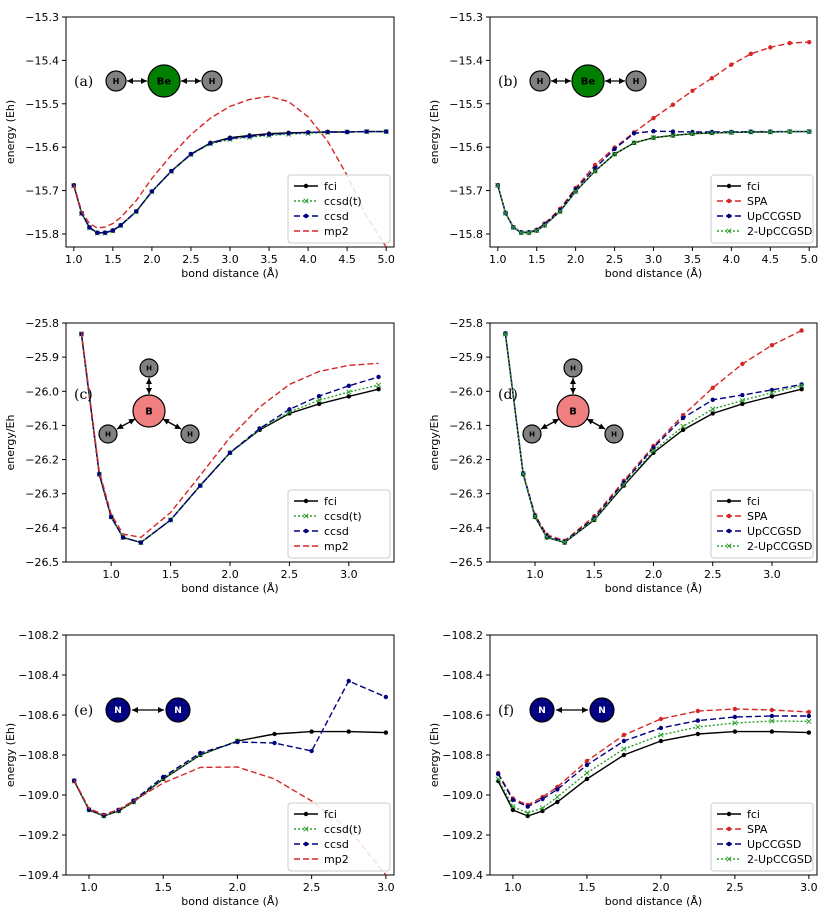 This screenshot has height=921, width=830. What do you see at coordinates (10, 443) in the screenshot?
I see `y-axis-label: energy/Eh` at bounding box center [10, 443].